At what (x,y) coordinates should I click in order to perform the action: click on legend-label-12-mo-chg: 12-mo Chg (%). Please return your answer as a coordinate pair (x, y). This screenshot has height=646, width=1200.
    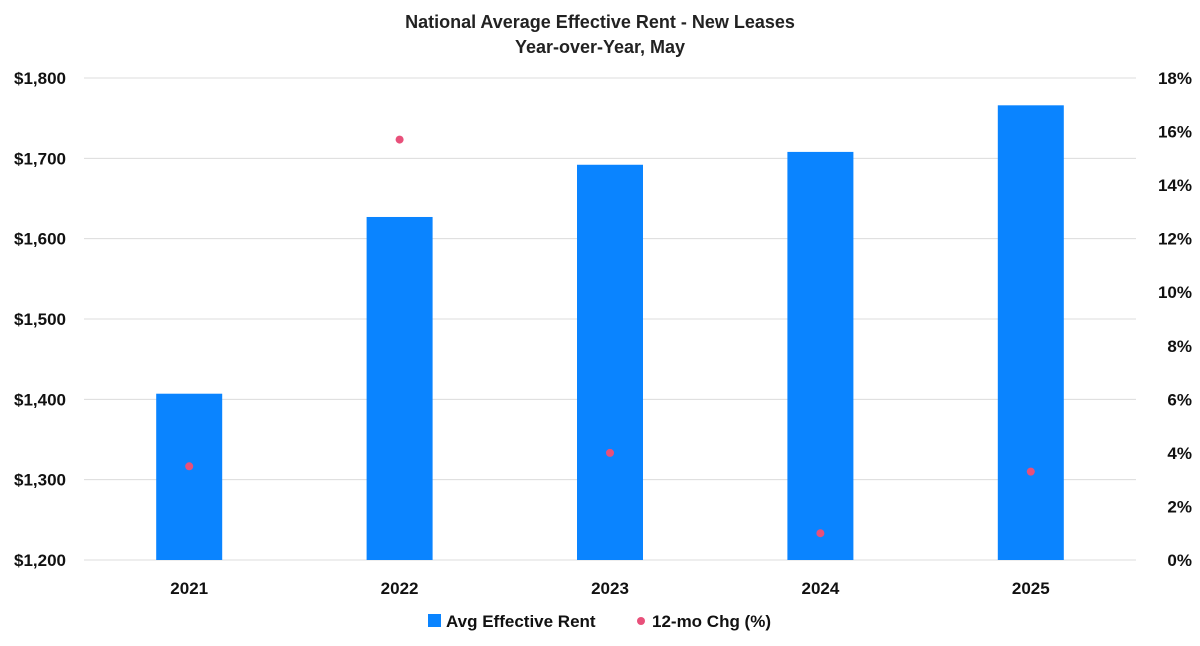
    Looking at the image, I should click on (711, 621).